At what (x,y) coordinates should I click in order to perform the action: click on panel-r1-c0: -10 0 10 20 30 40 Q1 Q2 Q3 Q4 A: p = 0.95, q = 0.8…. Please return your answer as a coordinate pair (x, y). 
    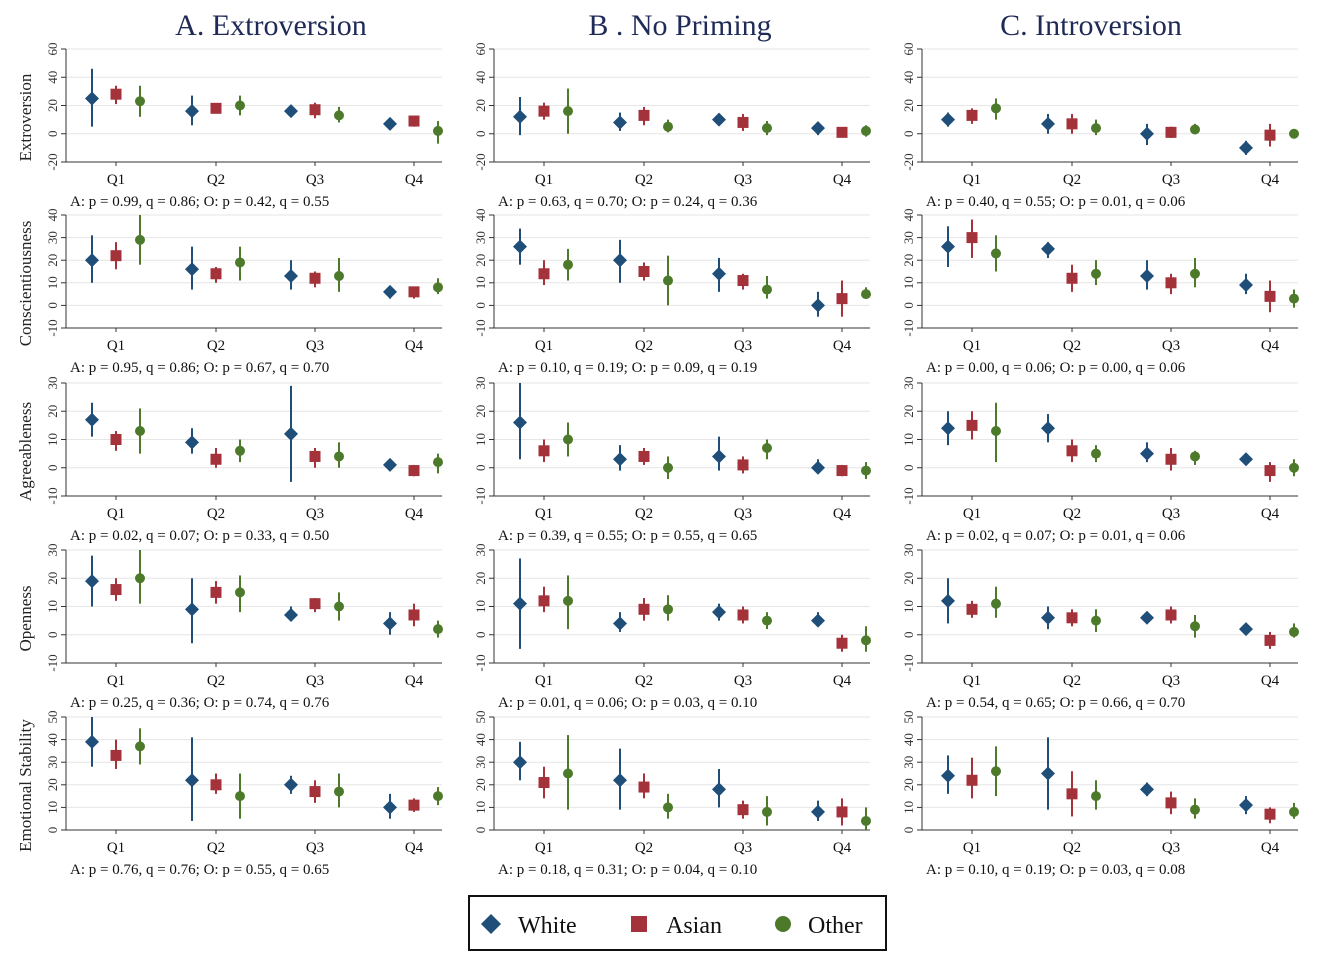
    Looking at the image, I should click on (244, 292).